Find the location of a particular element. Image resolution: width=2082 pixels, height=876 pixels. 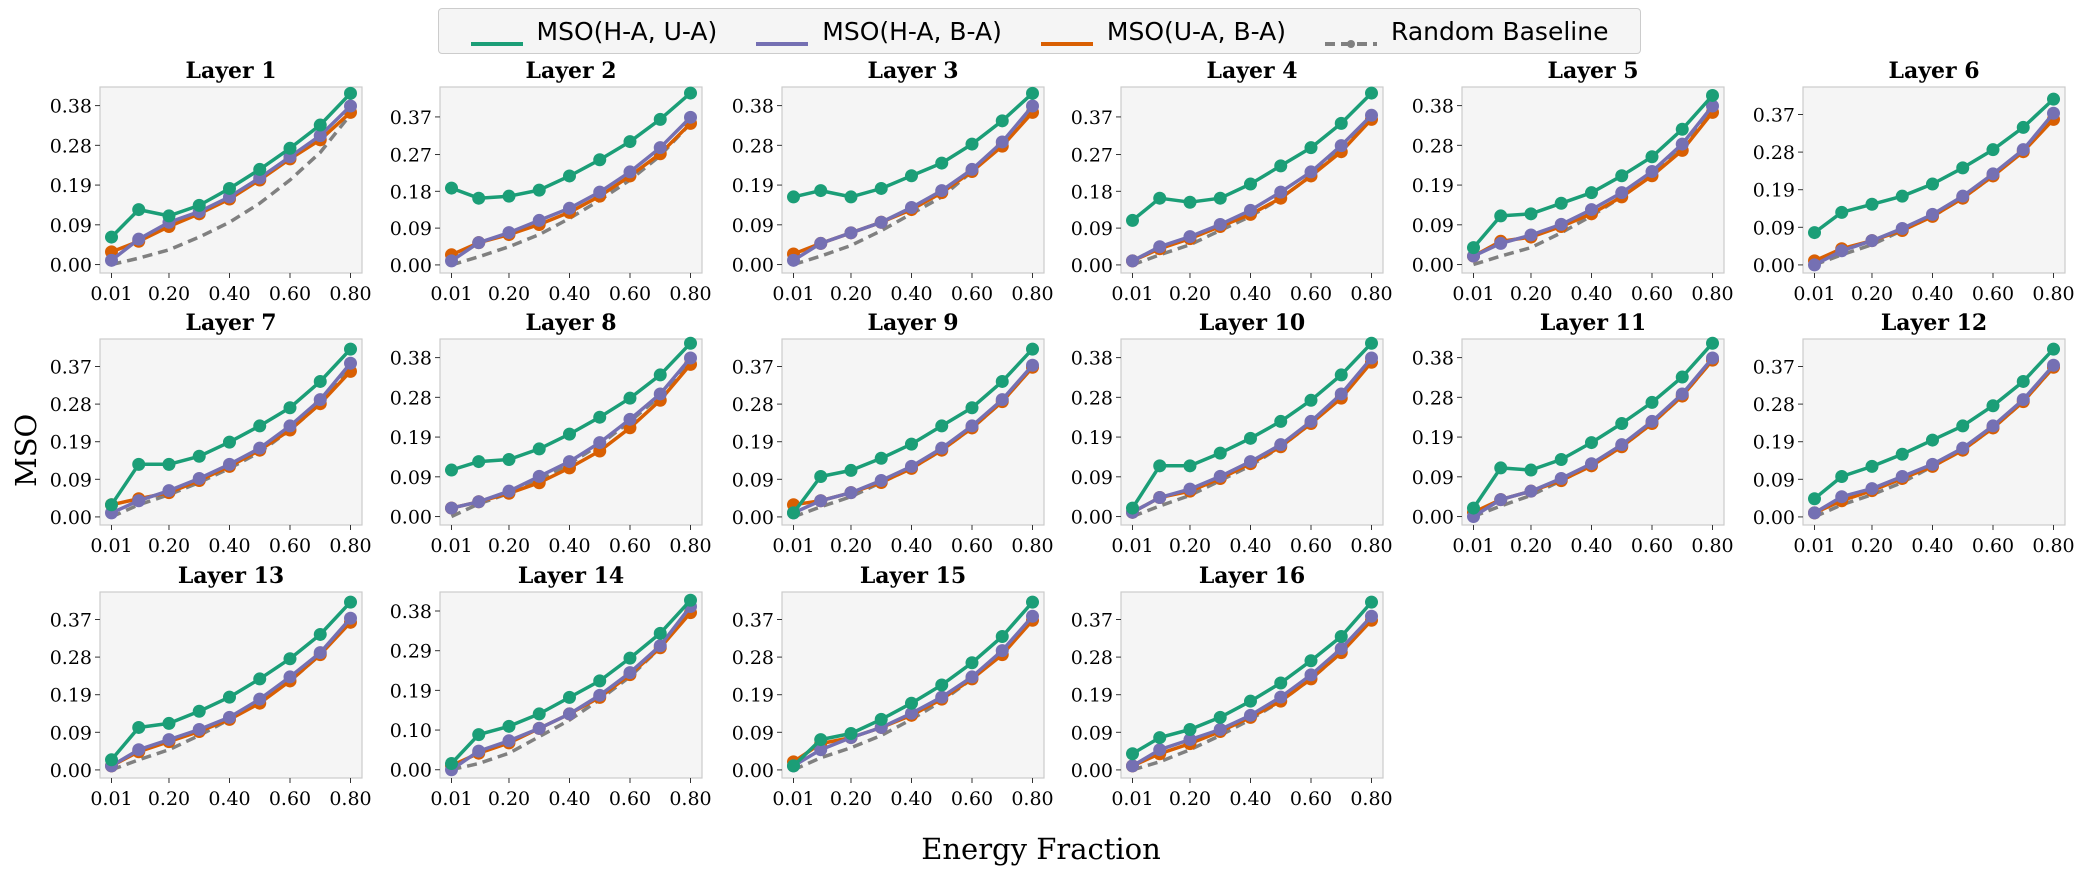

y-tick-label: 0.38 is located at coordinates (1092, 359).